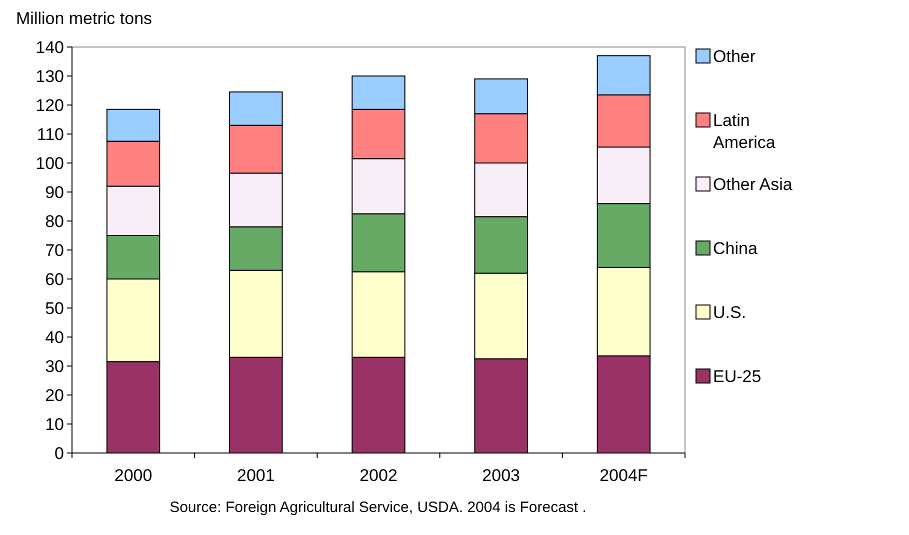 The height and width of the screenshot is (535, 909). What do you see at coordinates (50, 76) in the screenshot?
I see `y-tick-label: 130` at bounding box center [50, 76].